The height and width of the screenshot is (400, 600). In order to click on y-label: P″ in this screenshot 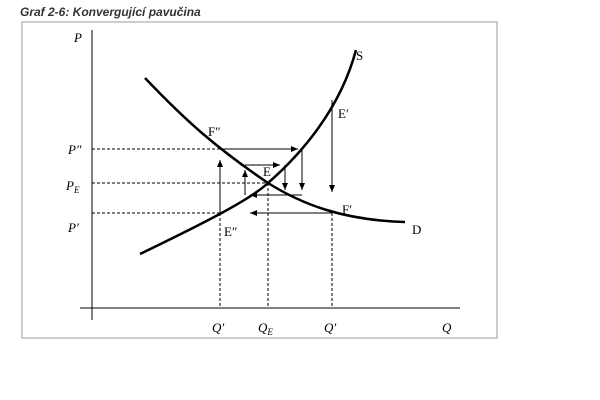, I will do `click(74, 149)`.